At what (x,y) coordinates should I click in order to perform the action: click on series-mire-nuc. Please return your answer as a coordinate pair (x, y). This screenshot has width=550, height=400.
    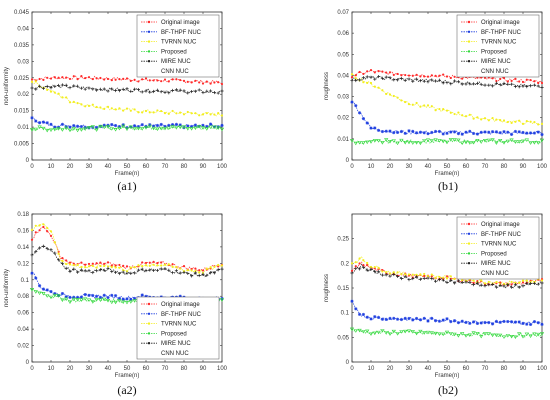
    Looking at the image, I should click on (127, 89).